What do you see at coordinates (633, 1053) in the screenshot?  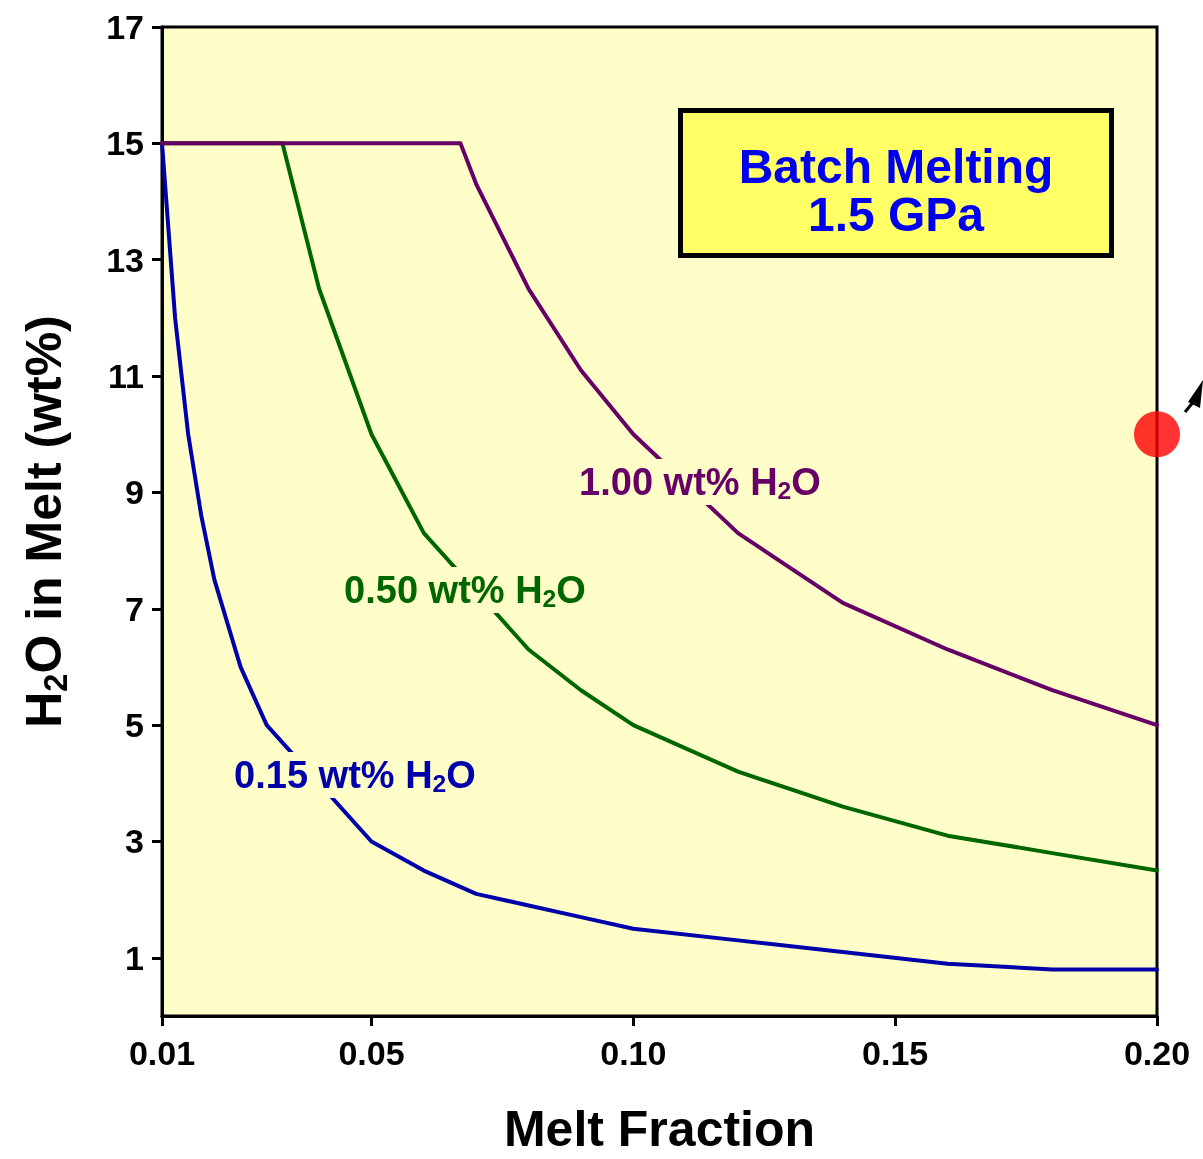 I see `x-tick-label: 0.10` at bounding box center [633, 1053].